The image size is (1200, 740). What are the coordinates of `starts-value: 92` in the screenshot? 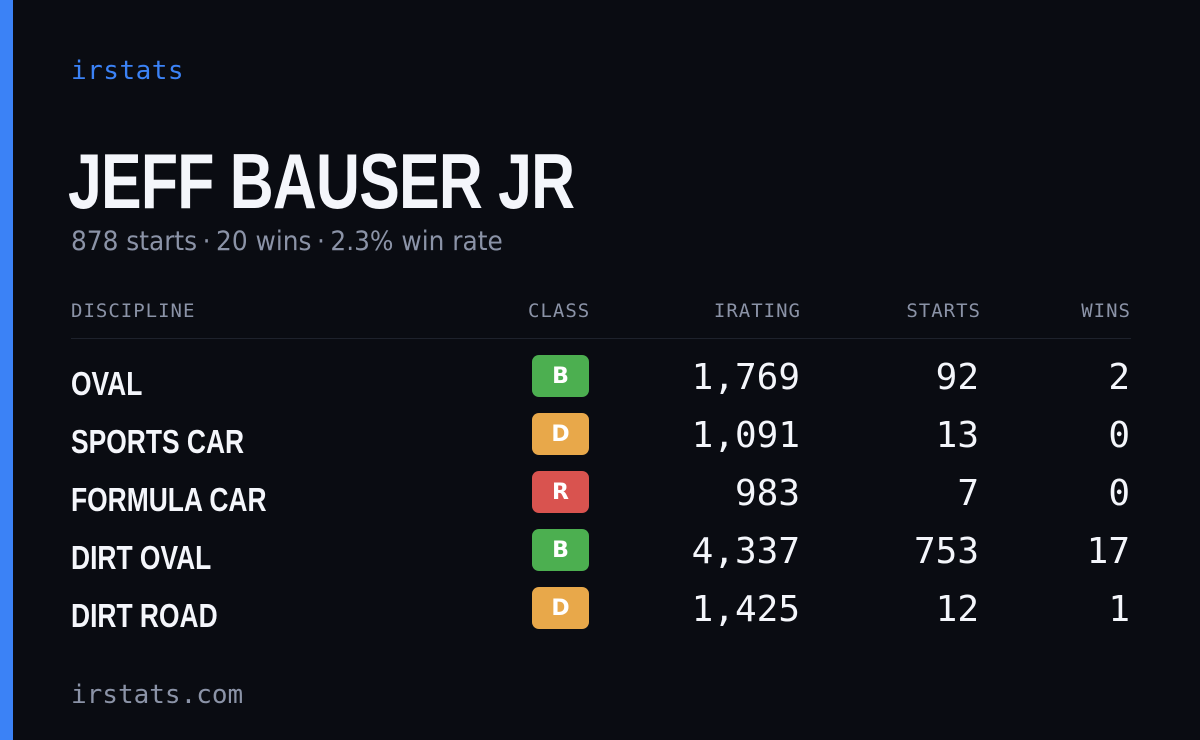 It's located at (957, 377).